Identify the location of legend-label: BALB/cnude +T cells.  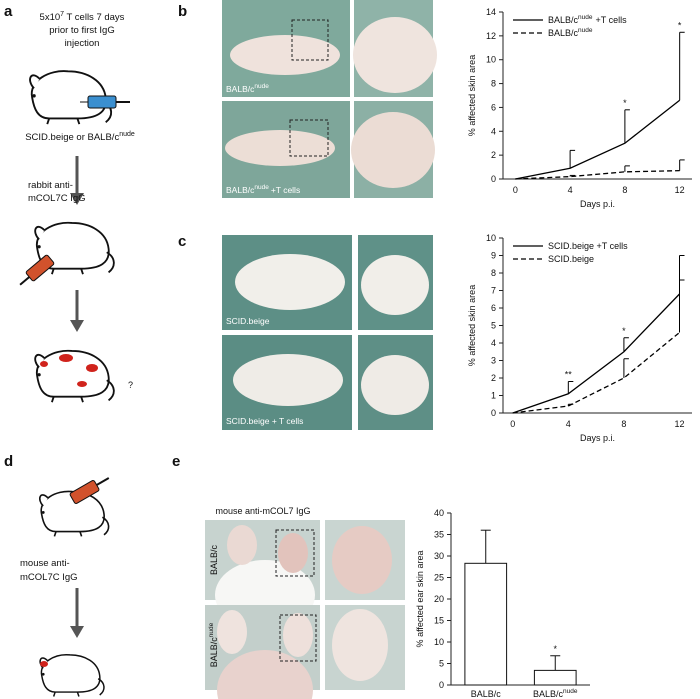
(587, 19).